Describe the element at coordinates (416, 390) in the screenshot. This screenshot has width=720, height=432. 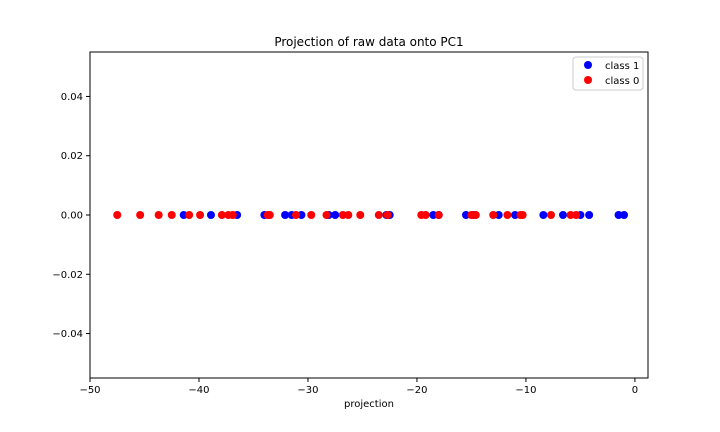
I see `x-tick-label: −20` at that location.